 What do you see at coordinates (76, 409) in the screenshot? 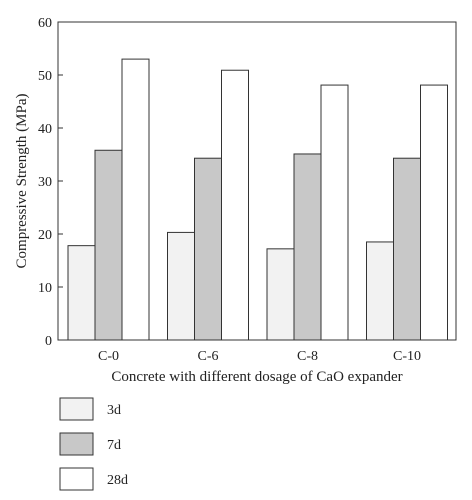
I see `legend-swatch-3d` at bounding box center [76, 409].